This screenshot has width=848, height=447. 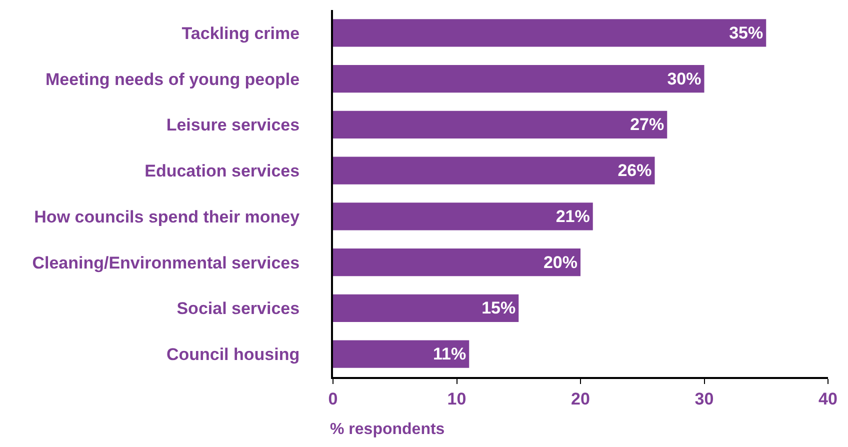 I want to click on data-label: 15%, so click(x=499, y=308).